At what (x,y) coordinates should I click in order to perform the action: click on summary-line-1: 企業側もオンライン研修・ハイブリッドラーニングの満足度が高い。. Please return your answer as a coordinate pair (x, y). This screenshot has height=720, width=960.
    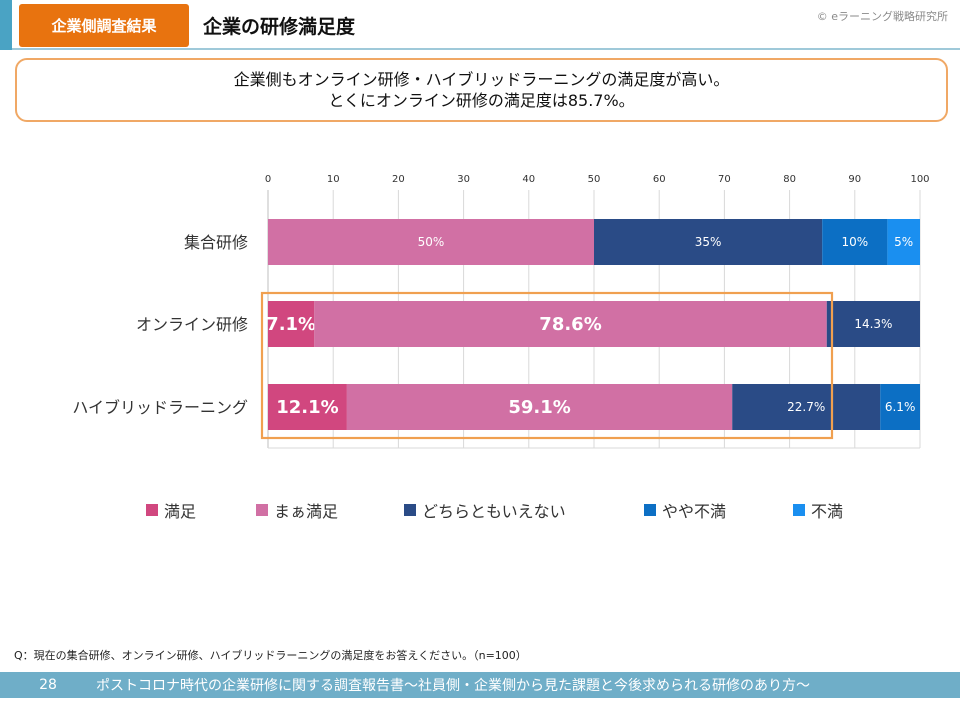
    Looking at the image, I should click on (481, 79).